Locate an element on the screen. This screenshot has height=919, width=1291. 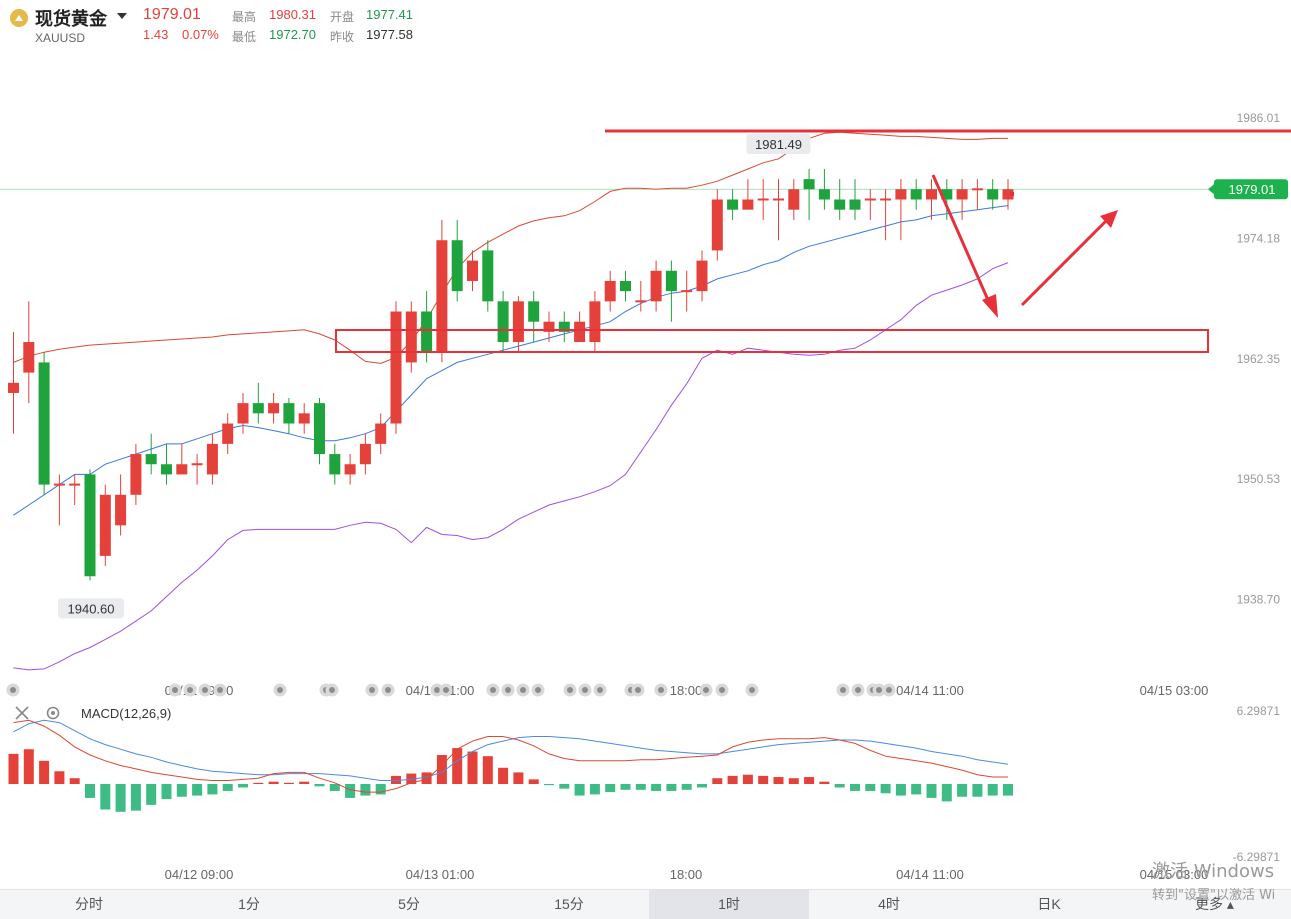
gear-icon is located at coordinates (53, 713).